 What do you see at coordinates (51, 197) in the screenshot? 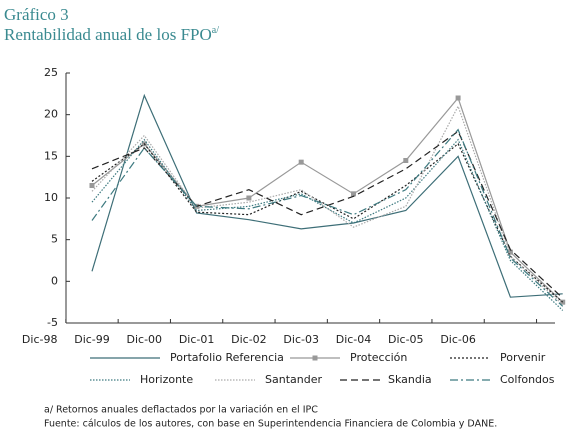
I see `y-tick-label: 10` at bounding box center [51, 197].